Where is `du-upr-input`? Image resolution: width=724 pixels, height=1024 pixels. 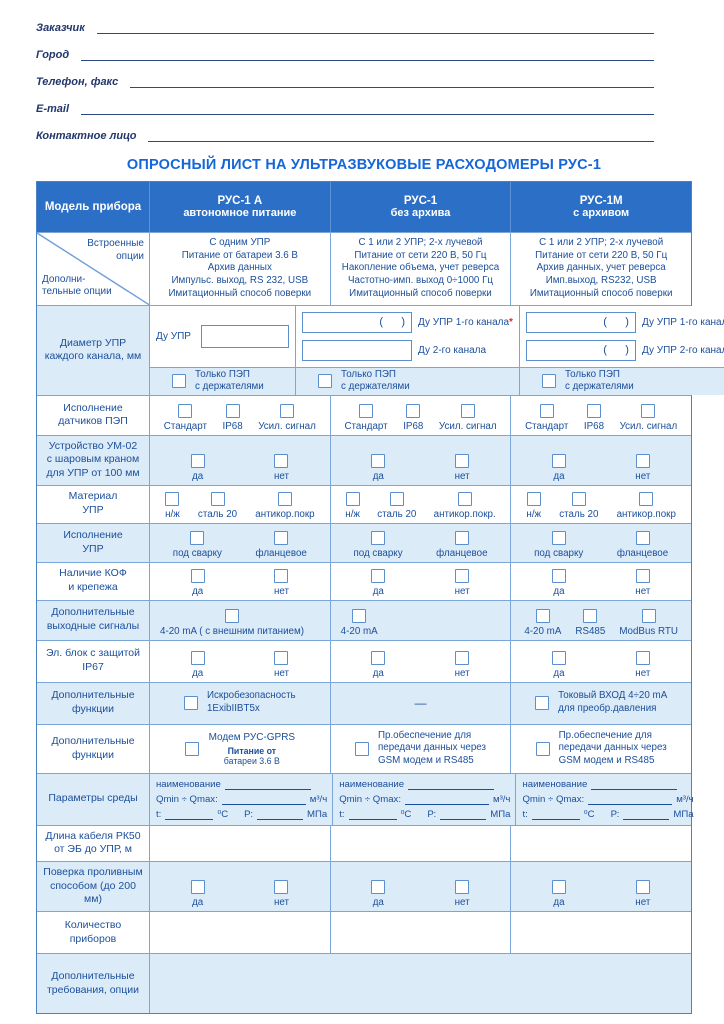 du-upr-input is located at coordinates (244, 336).